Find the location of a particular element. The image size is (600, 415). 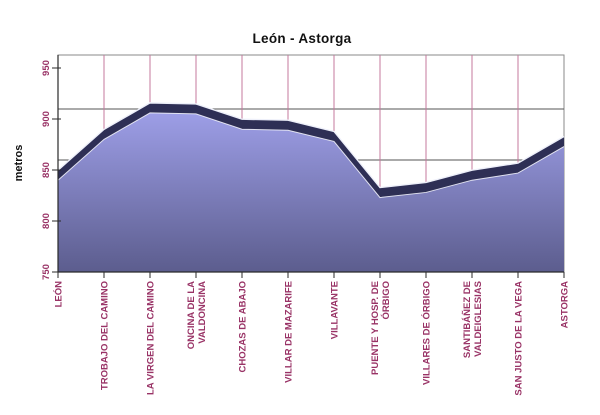

y-tick-label: 750 is located at coordinates (46, 272).